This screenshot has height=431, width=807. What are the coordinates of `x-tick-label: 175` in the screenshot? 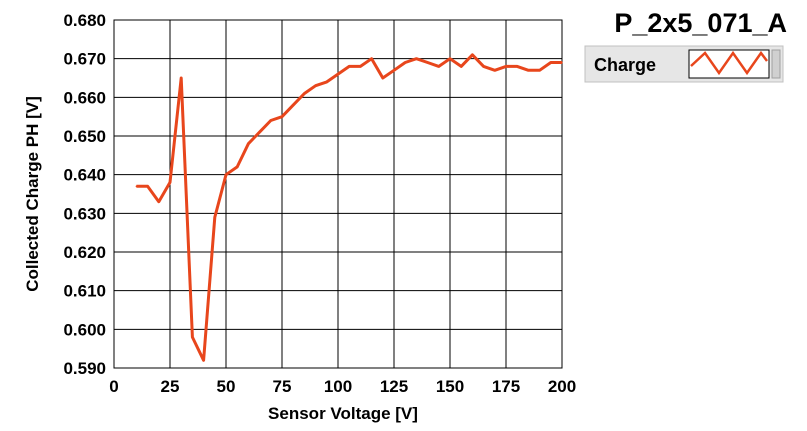 It's located at (506, 386).